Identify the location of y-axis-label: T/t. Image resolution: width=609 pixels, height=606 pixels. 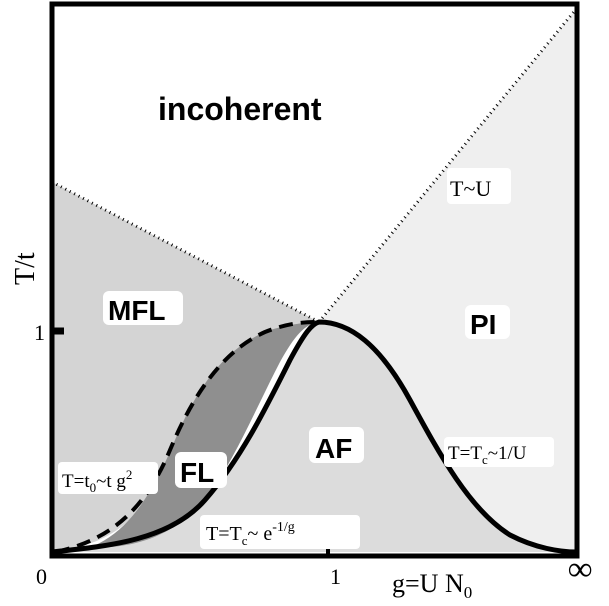
(25, 268).